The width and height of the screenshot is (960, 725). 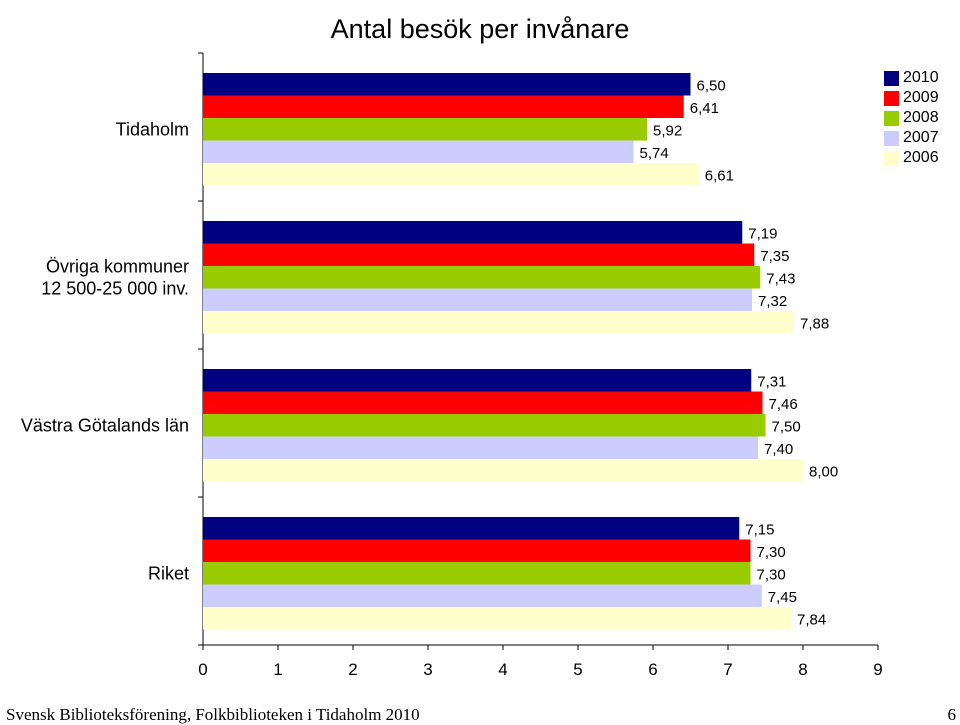 What do you see at coordinates (783, 404) in the screenshot?
I see `data-label: 7,46` at bounding box center [783, 404].